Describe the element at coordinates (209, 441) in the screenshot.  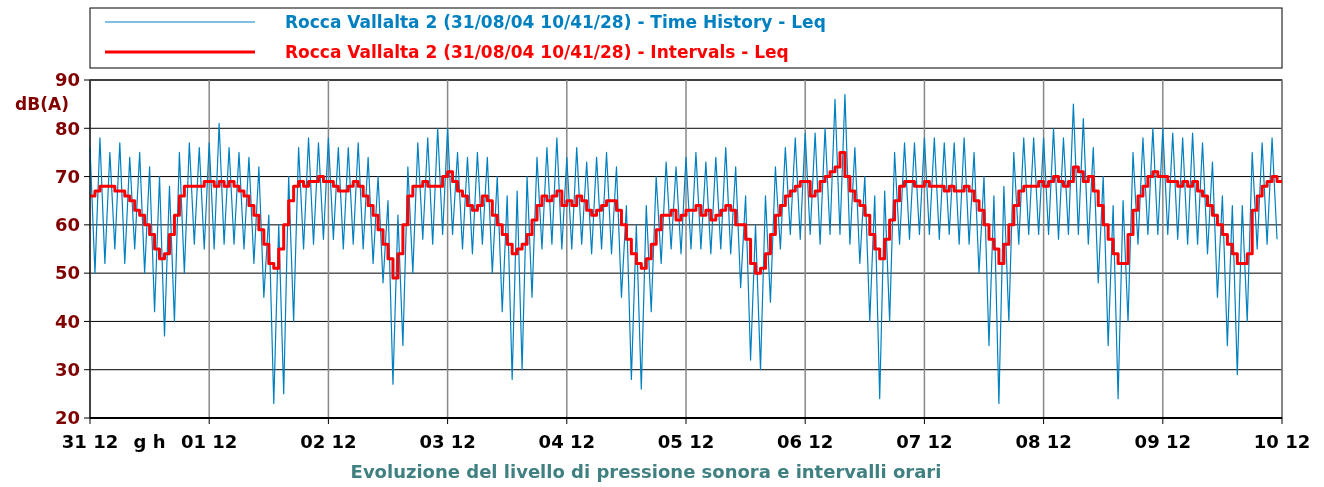
I see `x-tick-label: 01 12` at that location.